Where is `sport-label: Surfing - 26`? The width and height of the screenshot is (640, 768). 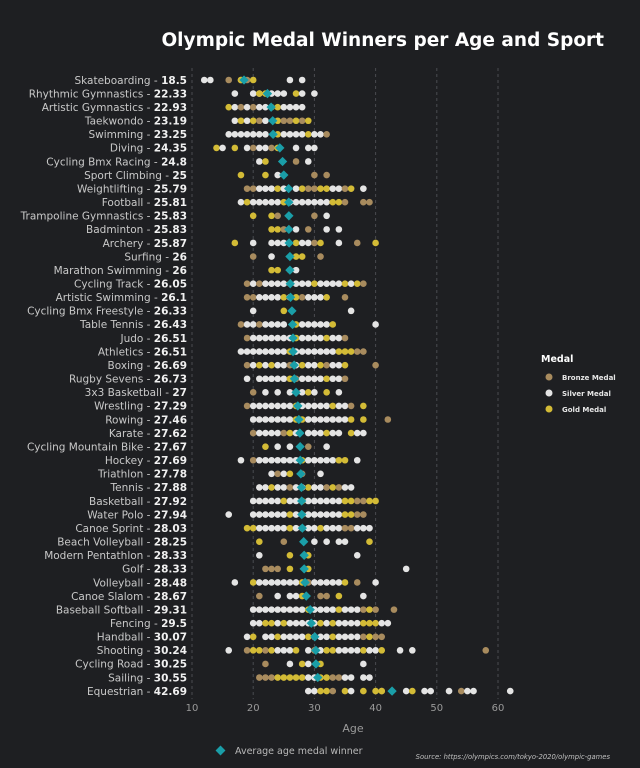
sport-label: Surfing - 26 is located at coordinates (155, 257).